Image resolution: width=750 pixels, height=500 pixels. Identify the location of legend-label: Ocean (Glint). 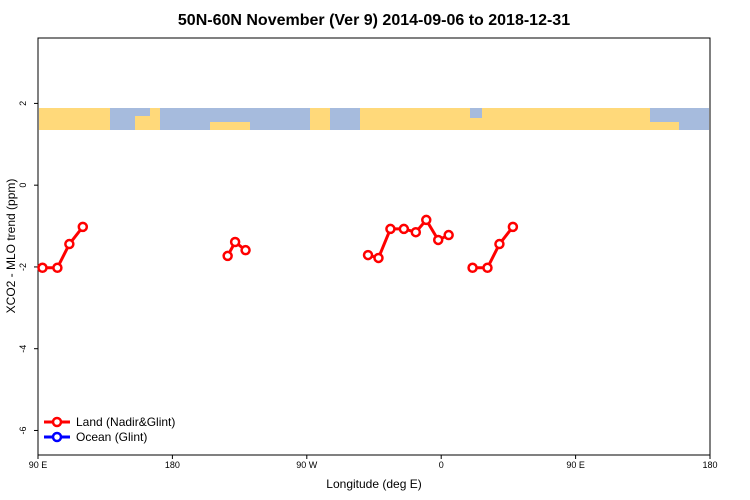
(111, 437).